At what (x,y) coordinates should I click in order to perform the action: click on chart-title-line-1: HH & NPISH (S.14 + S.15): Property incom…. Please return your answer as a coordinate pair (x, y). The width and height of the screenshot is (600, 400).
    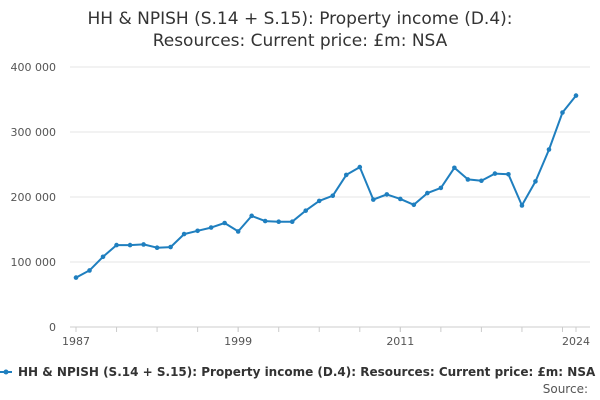
    Looking at the image, I should click on (300, 19).